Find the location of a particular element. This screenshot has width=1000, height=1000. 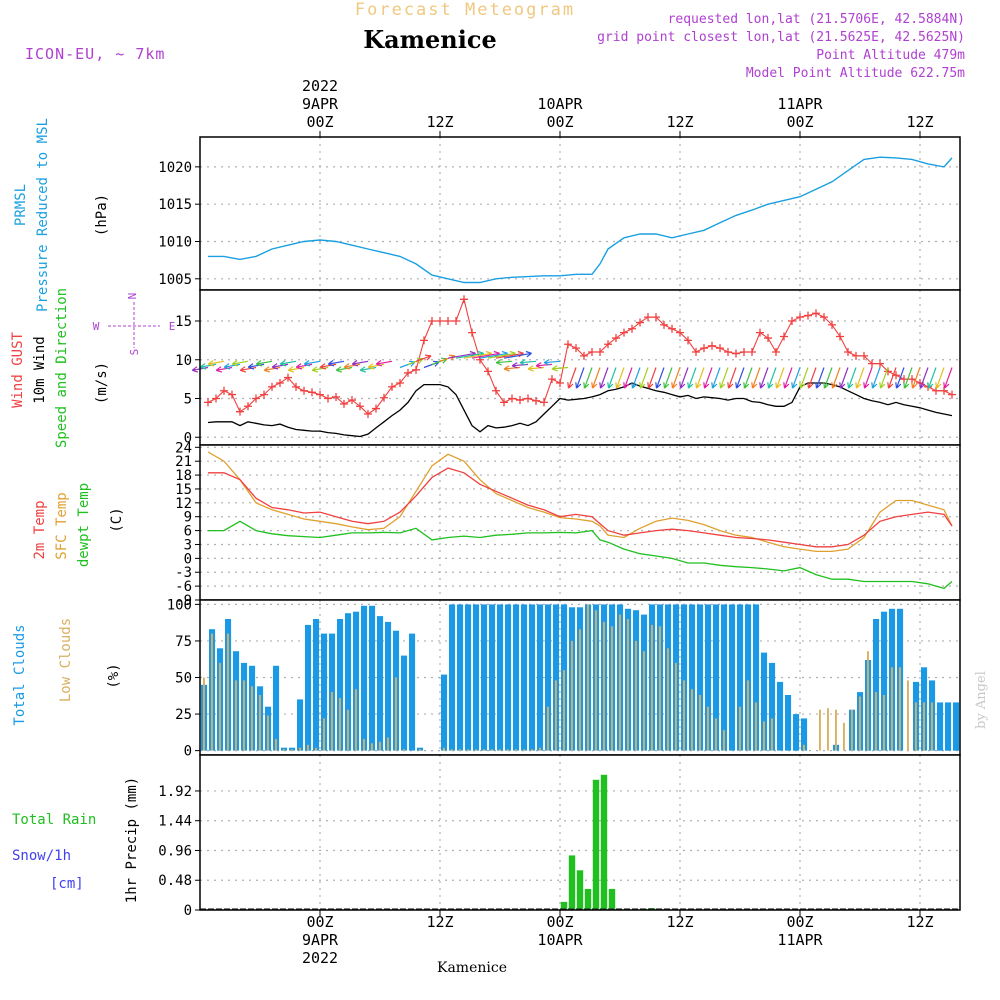

snow-label: Snow/1h is located at coordinates (41, 856).